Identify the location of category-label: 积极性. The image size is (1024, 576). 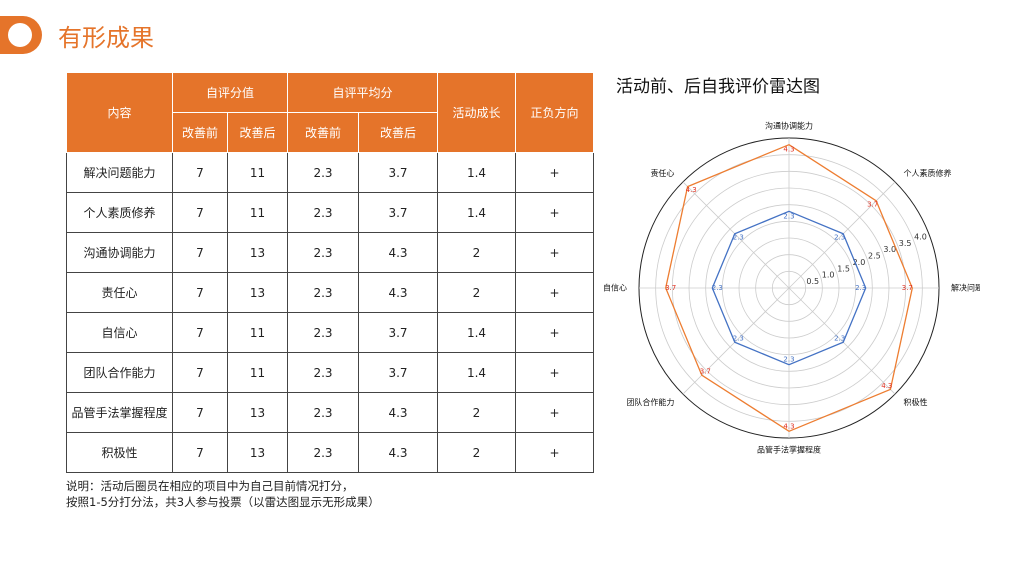
(916, 402).